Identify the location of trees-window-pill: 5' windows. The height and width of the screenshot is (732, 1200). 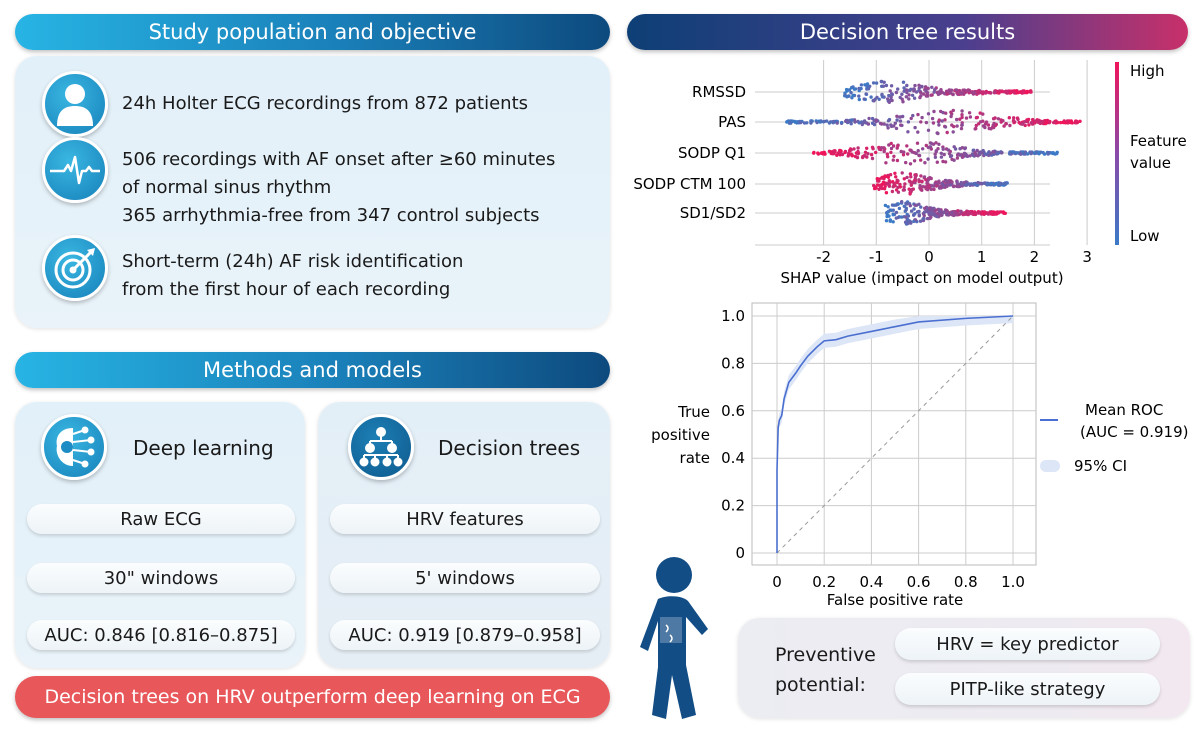
(465, 578).